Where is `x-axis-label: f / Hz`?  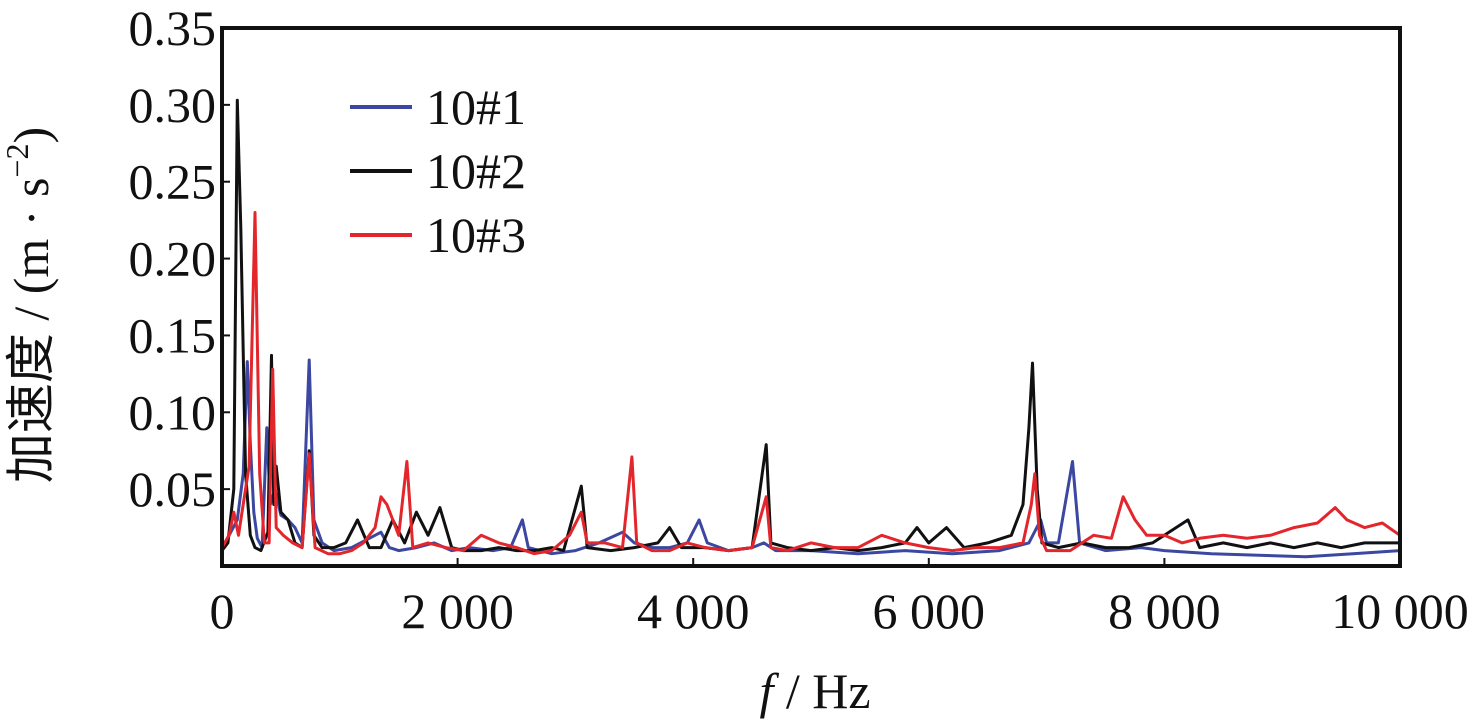
x-axis-label: f / Hz is located at coordinates (814, 691).